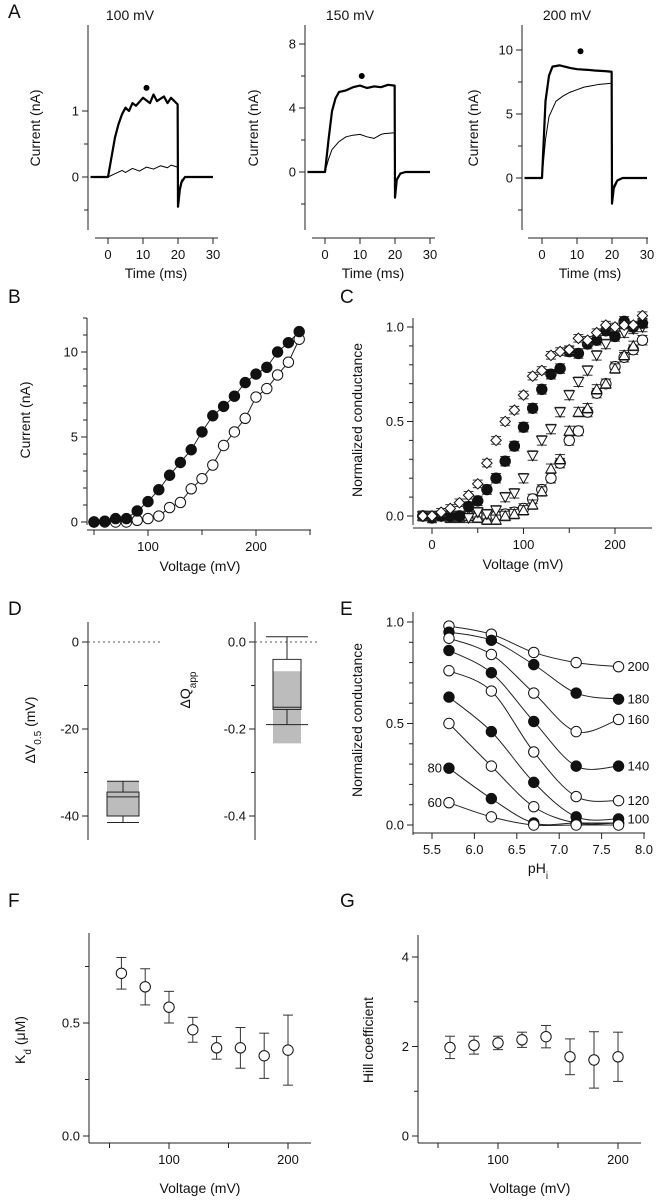 The height and width of the screenshot is (1200, 664). What do you see at coordinates (530, 1188) in the screenshot?
I see `x-axis-label: Voltage (mV)` at bounding box center [530, 1188].